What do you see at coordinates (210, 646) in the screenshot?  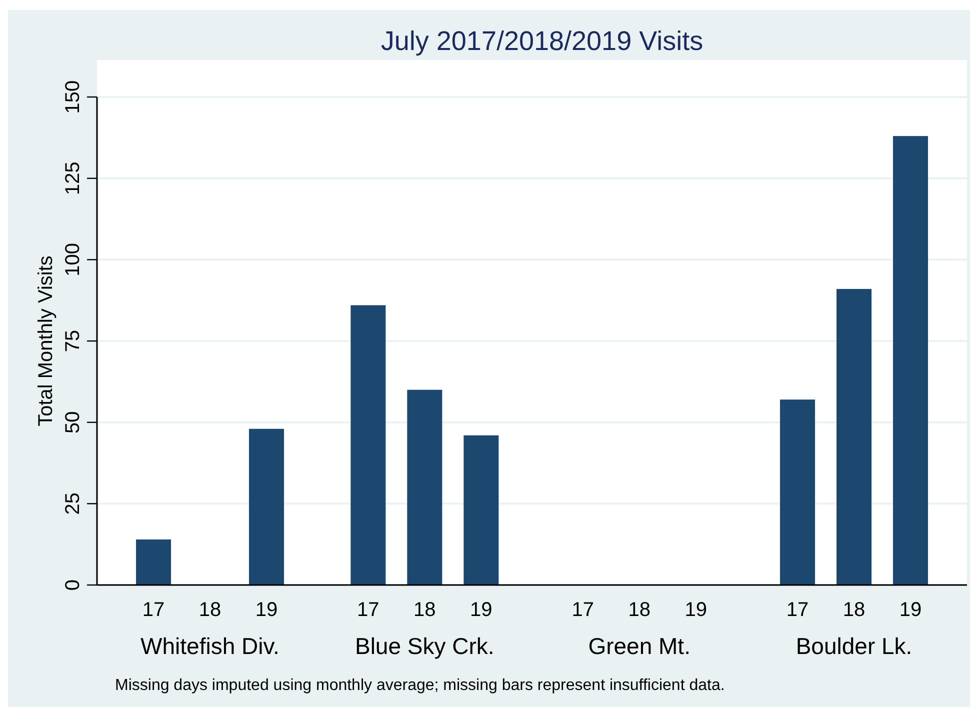 I see `text: Whitefish Div.` at bounding box center [210, 646].